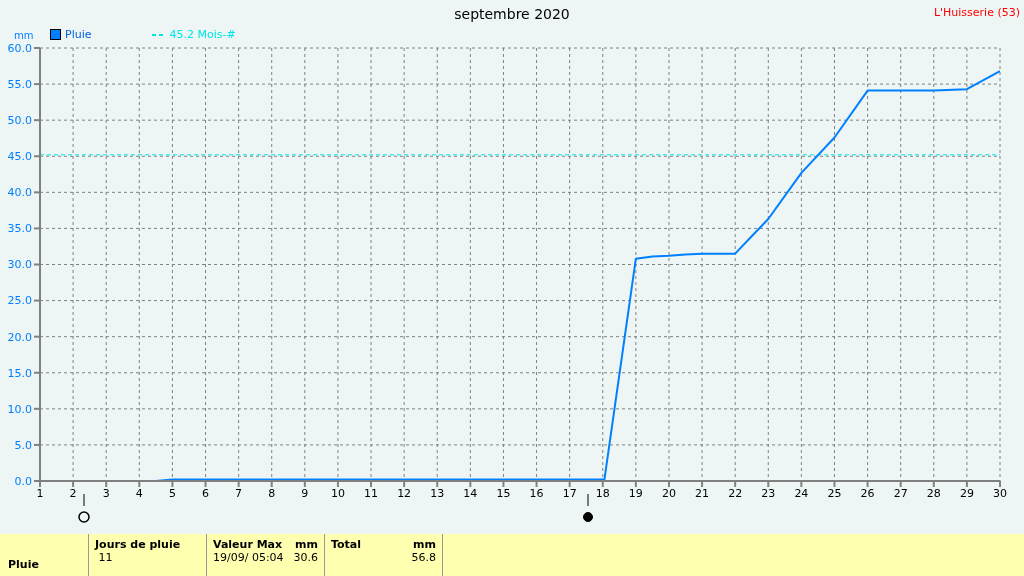  Describe the element at coordinates (19, 157) in the screenshot. I see `y-tick-label: 45.0` at that location.